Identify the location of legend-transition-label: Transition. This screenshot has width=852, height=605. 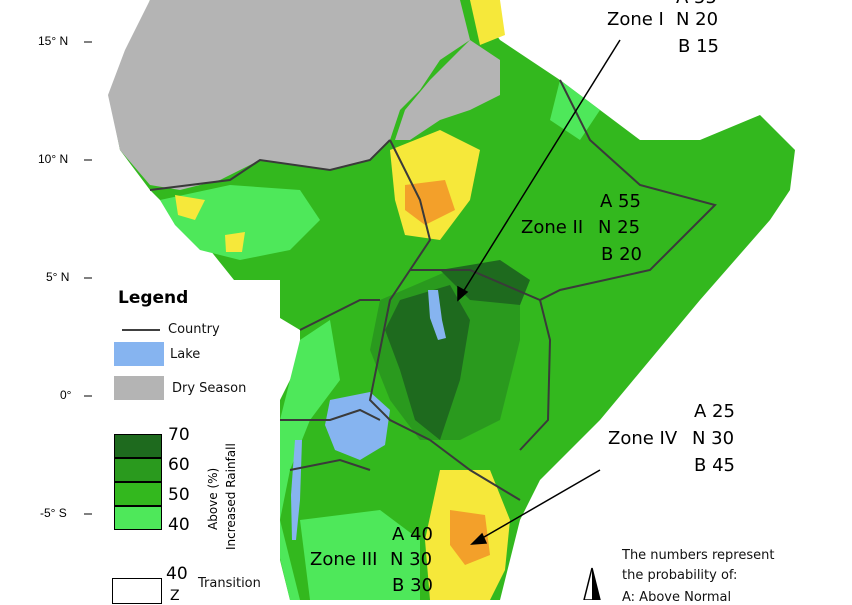
(229, 583).